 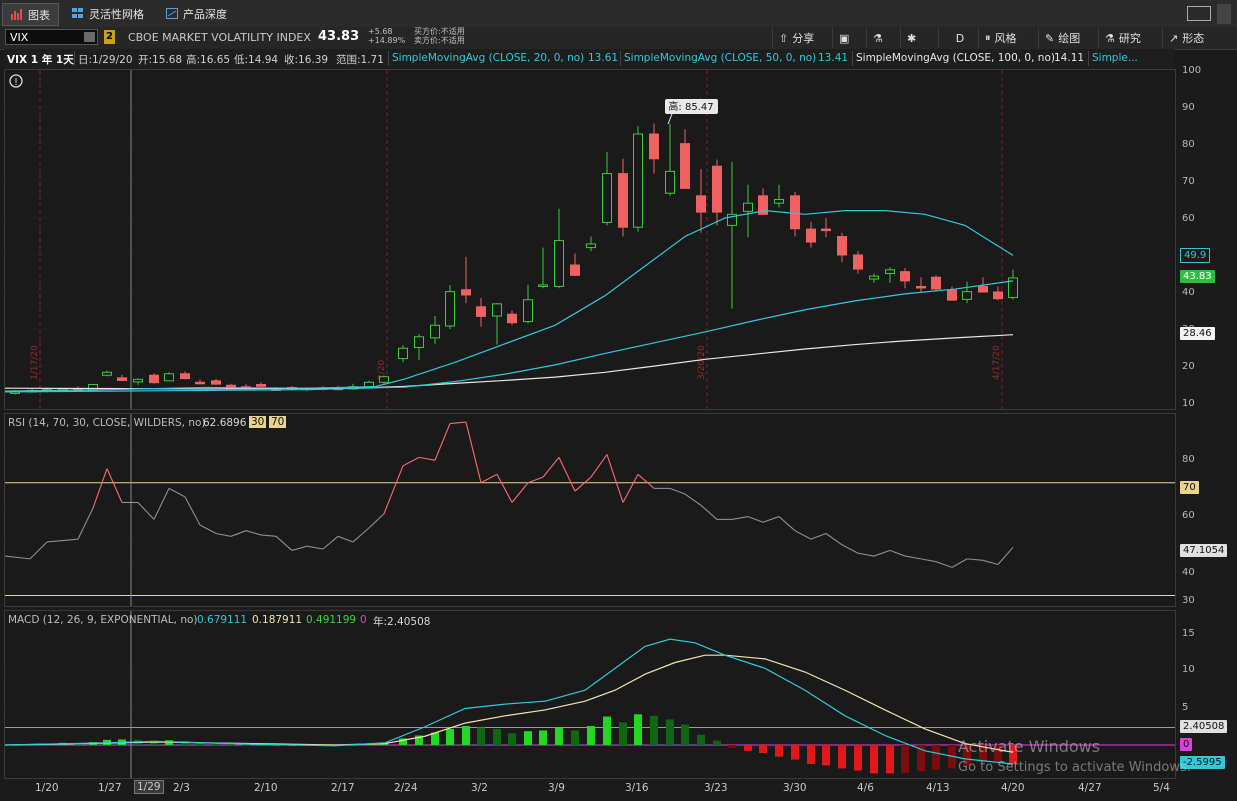 I want to click on status-open: 开:15.68, so click(x=160, y=60).